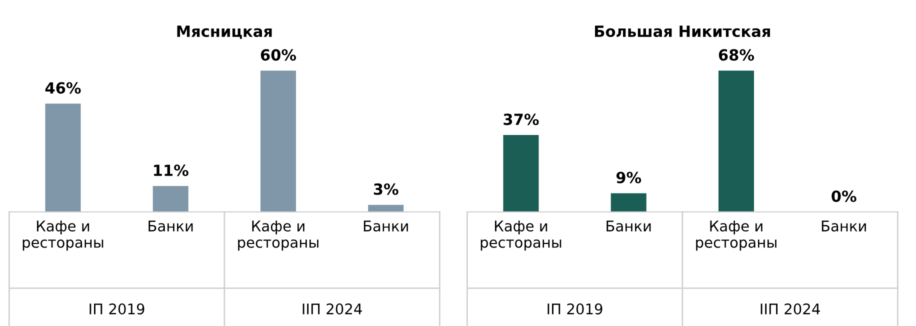 This screenshot has height=326, width=916. I want to click on data-label: 11%, so click(171, 170).